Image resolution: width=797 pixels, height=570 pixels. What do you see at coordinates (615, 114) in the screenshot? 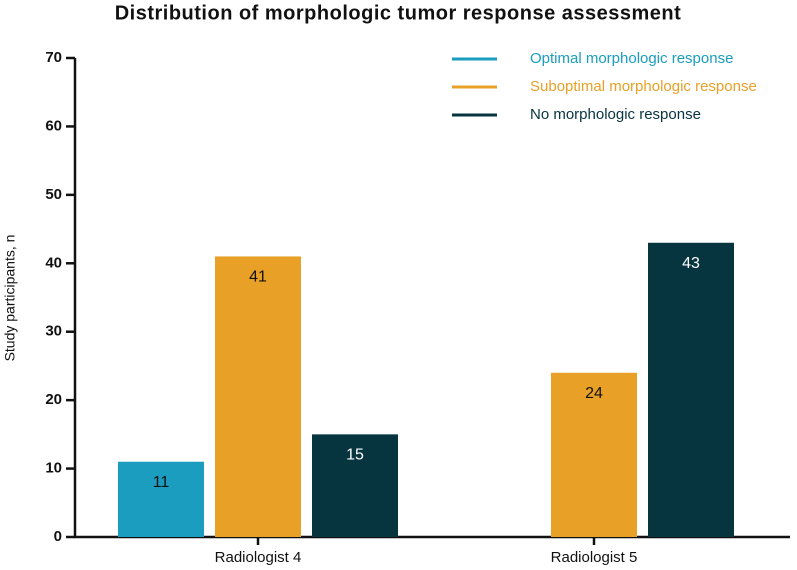
I see `legend-label: No morphologic response` at bounding box center [615, 114].